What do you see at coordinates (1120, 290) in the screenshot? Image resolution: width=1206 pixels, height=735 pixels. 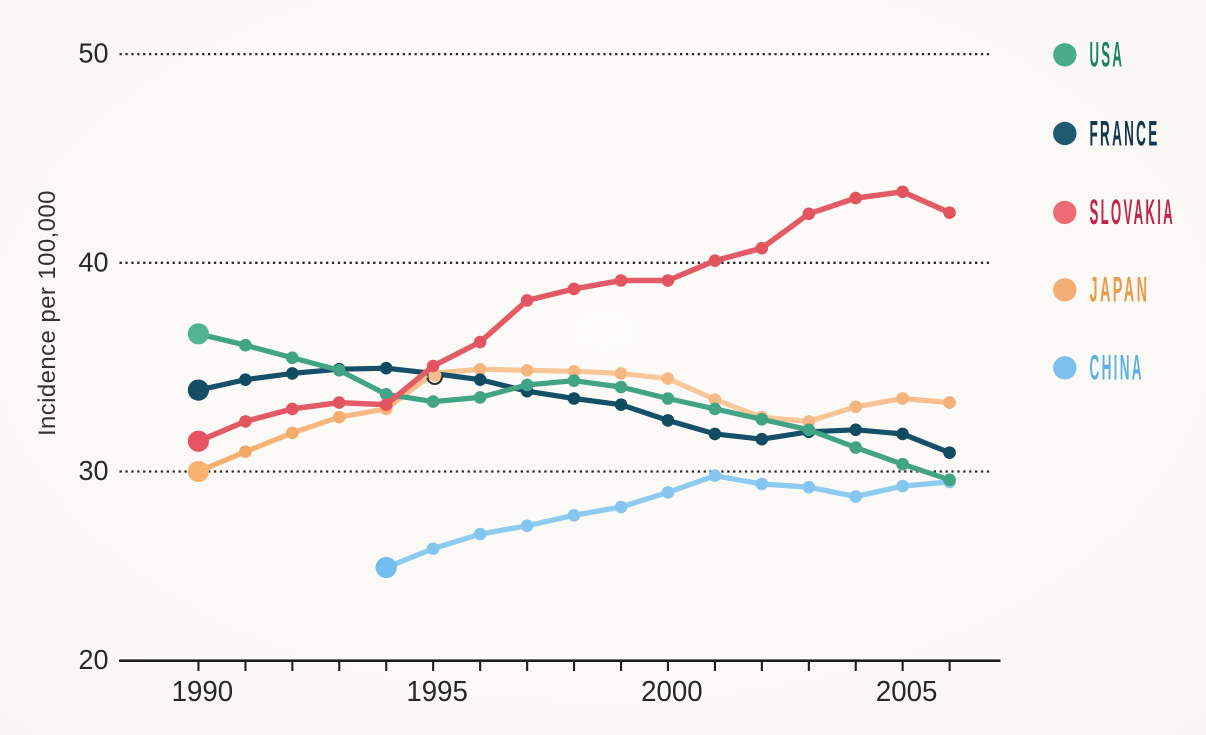 I see `svg-text: JAPAN` at bounding box center [1120, 290].